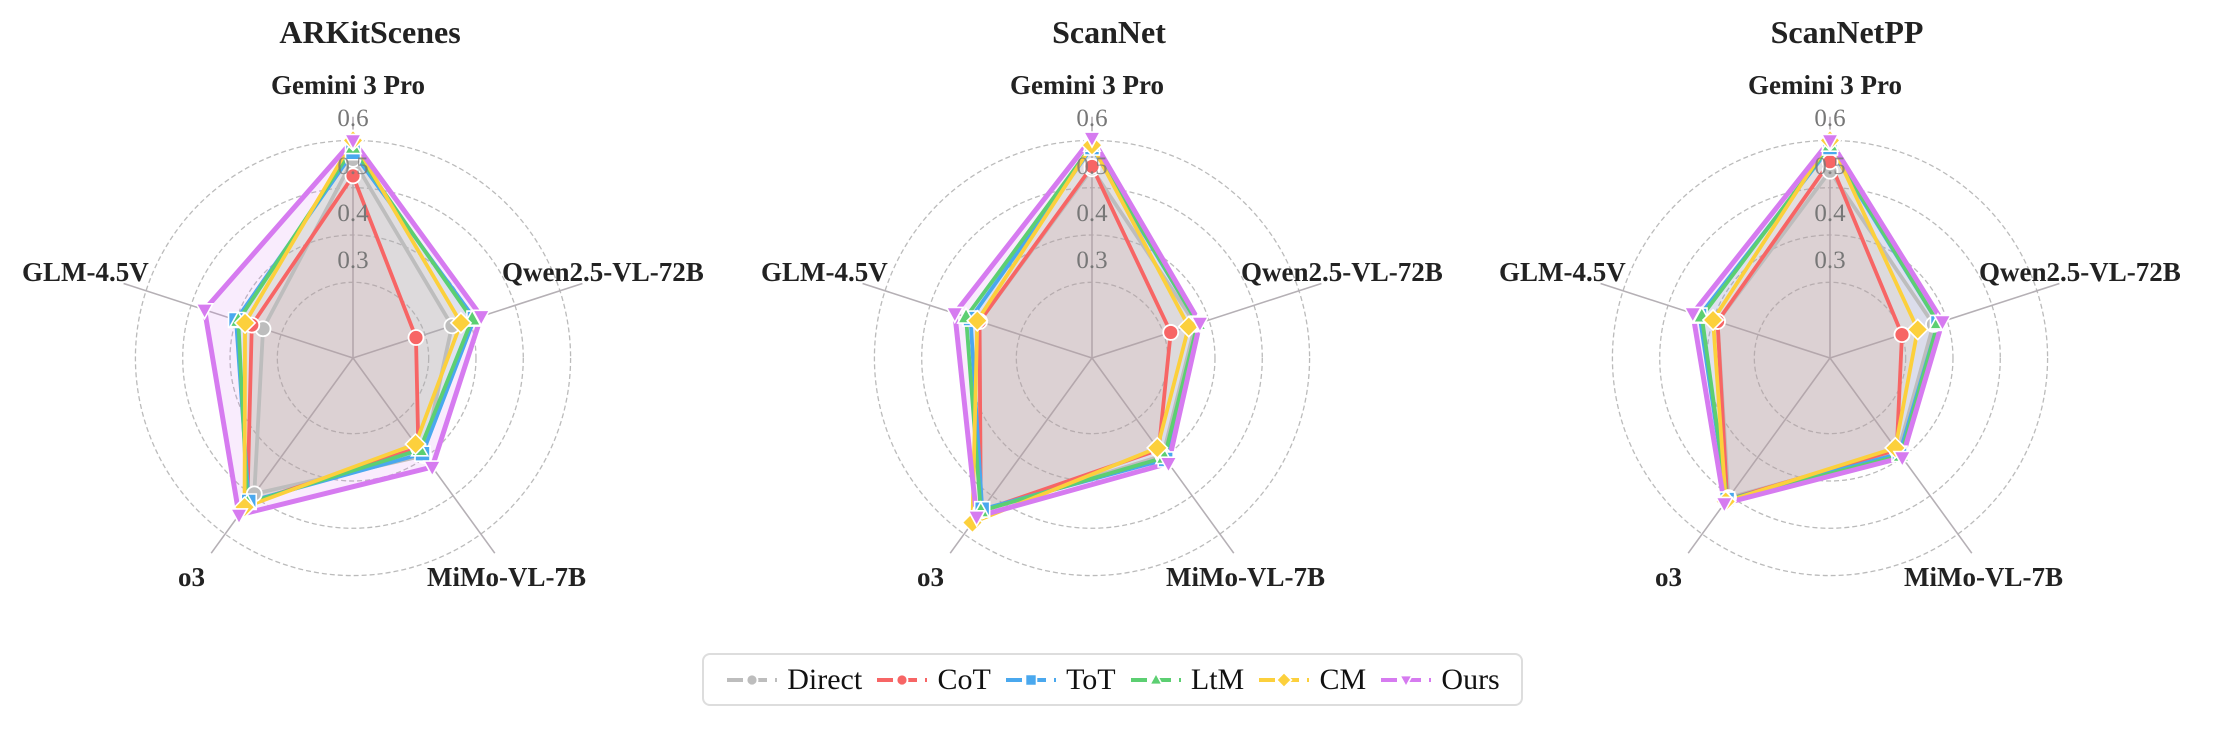 The image size is (2227, 730). I want to click on legend-item-ltm: LtM, so click(1186, 680).